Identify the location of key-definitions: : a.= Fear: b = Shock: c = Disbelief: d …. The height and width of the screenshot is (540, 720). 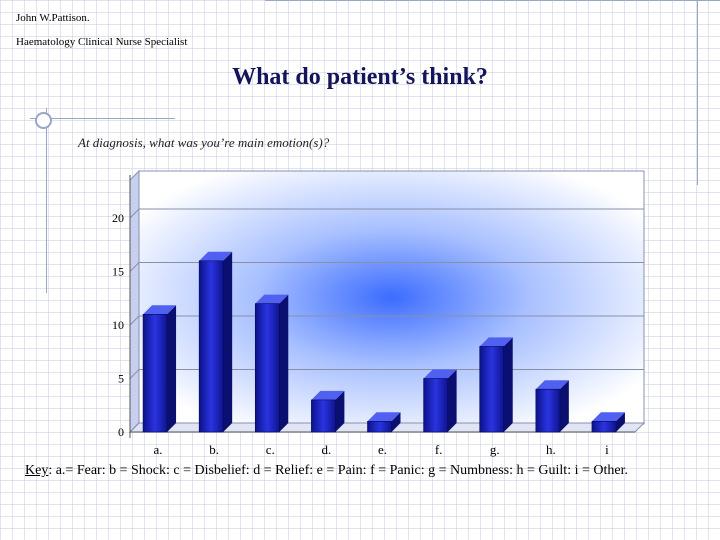
(338, 470).